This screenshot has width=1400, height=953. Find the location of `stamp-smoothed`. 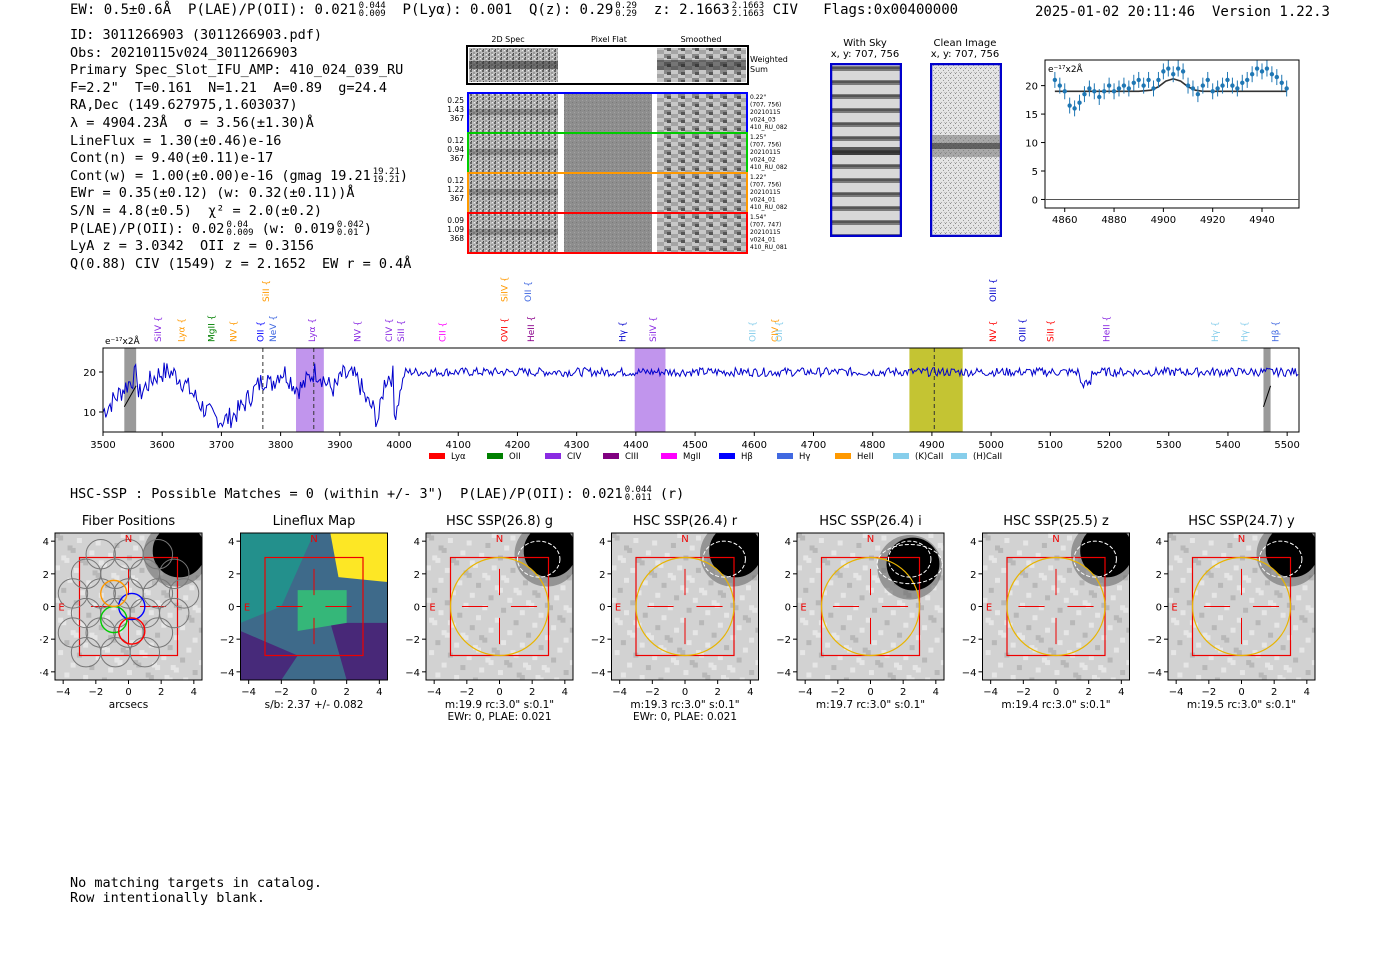

stamp-smoothed is located at coordinates (701, 193).